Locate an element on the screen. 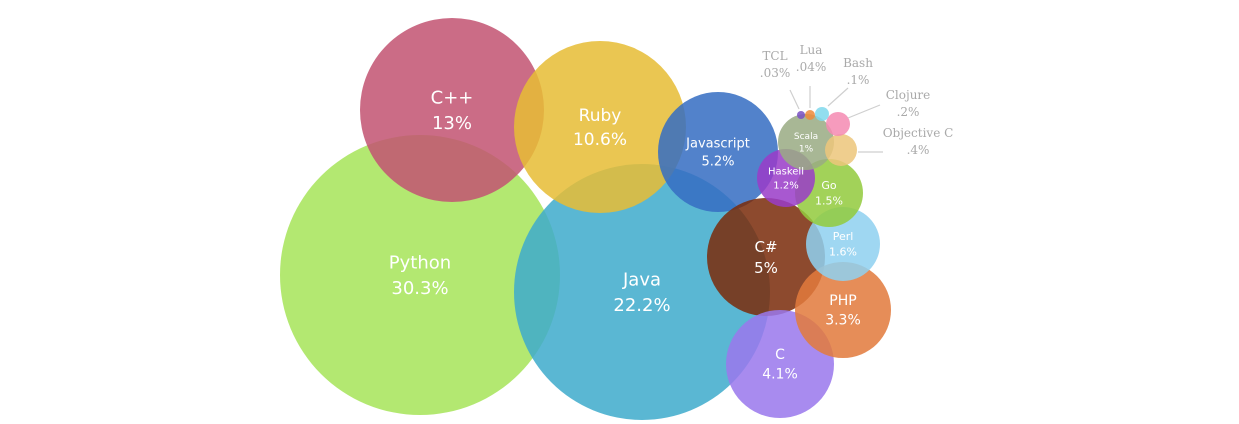  leader-line-clojure is located at coordinates (864, 111).